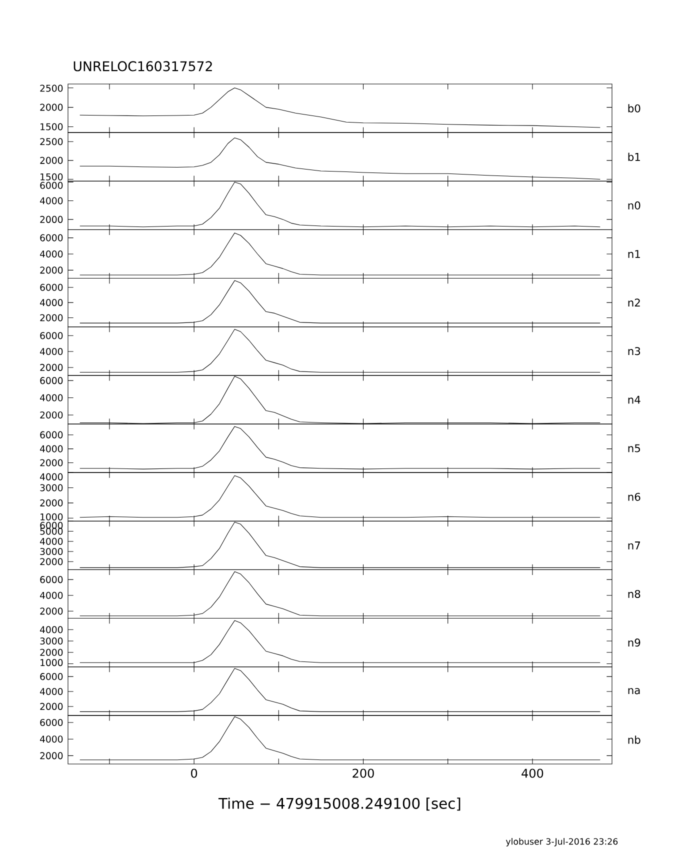 The height and width of the screenshot is (850, 680). Describe the element at coordinates (634, 302) in the screenshot. I see `legend-label: n2` at that location.